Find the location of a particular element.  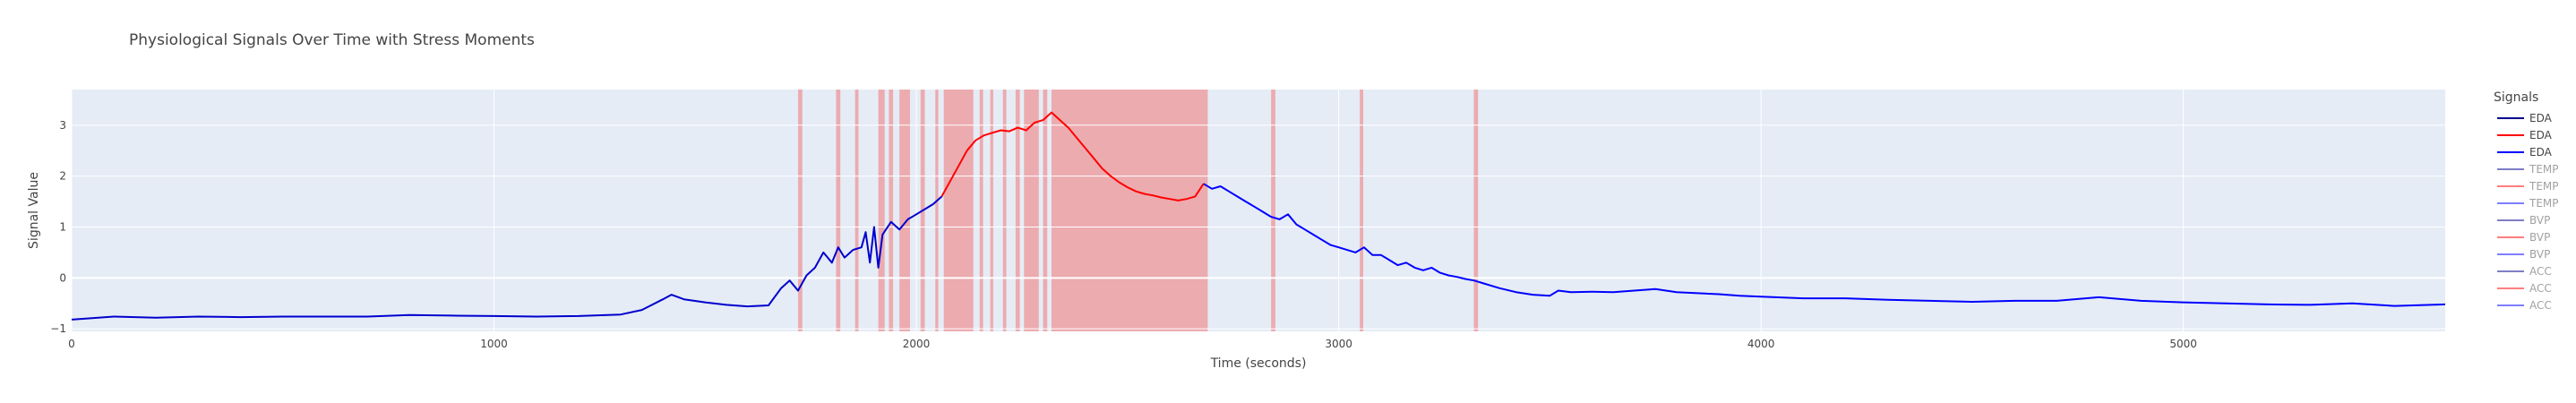

y-tick-label: 2 is located at coordinates (62, 176).